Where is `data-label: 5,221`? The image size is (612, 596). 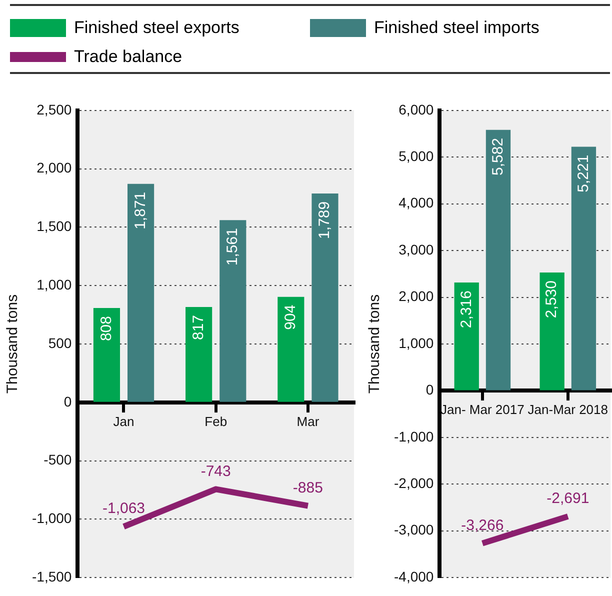 data-label: 5,221 is located at coordinates (583, 173).